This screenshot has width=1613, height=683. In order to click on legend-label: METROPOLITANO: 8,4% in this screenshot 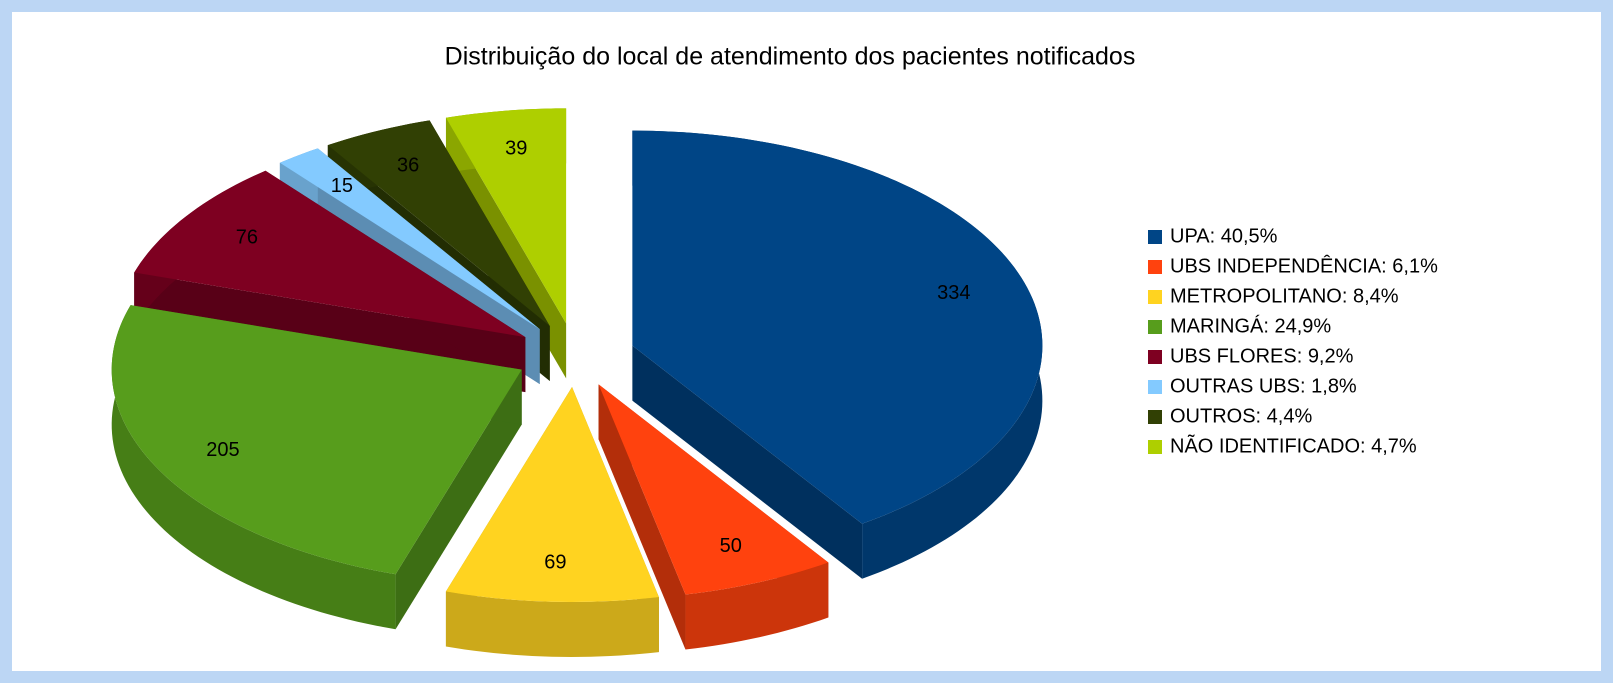, I will do `click(1284, 296)`.